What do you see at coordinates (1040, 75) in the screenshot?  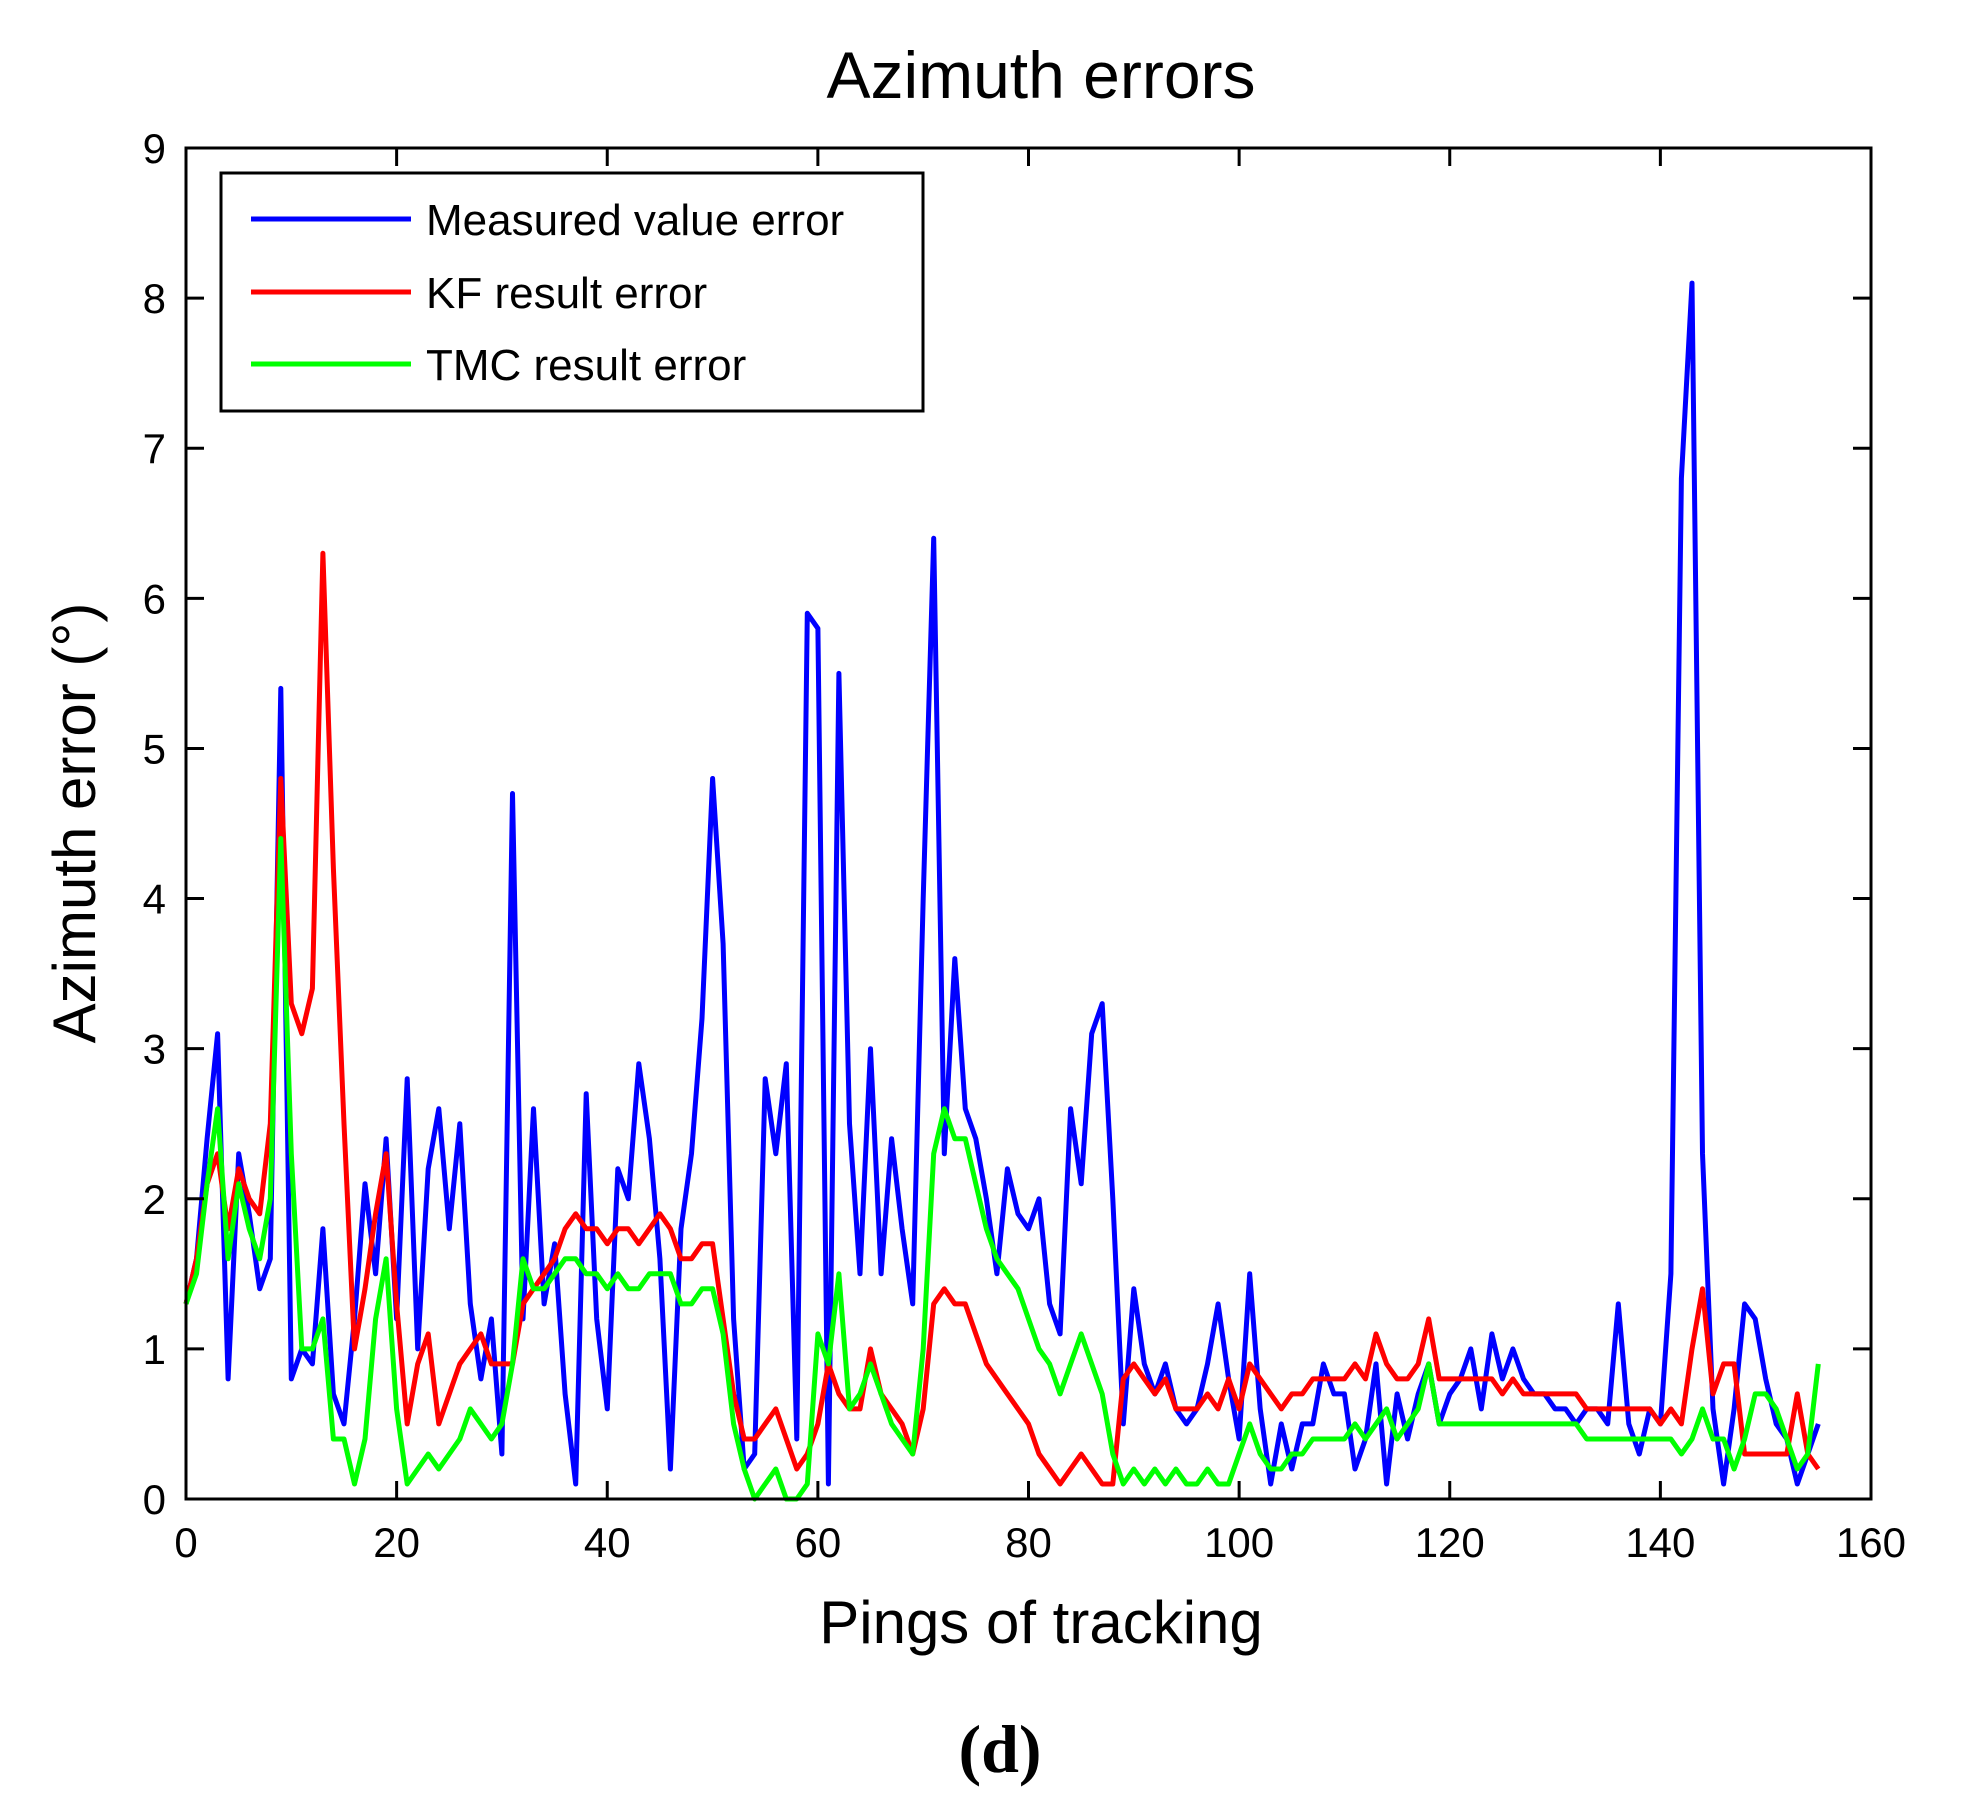 I see `chart-title: Azimuth errors` at bounding box center [1040, 75].